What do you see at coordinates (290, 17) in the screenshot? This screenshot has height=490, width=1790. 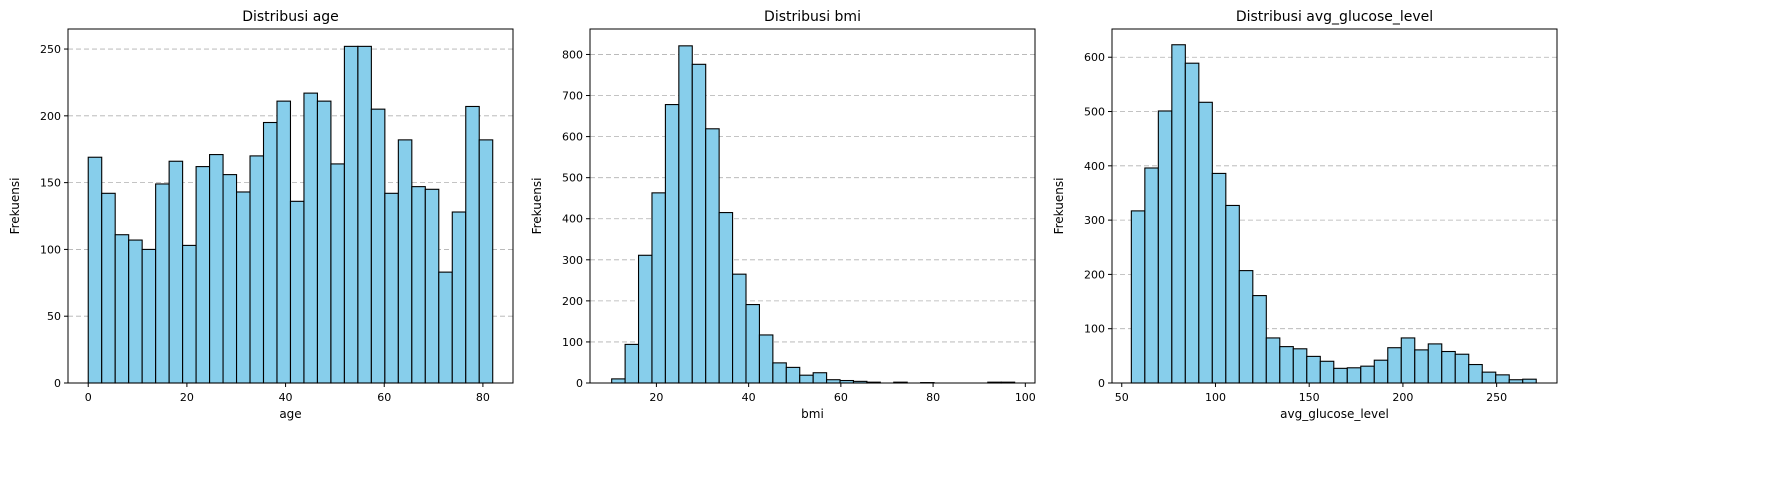 I see `age-chart-title: Distribusi age` at bounding box center [290, 17].